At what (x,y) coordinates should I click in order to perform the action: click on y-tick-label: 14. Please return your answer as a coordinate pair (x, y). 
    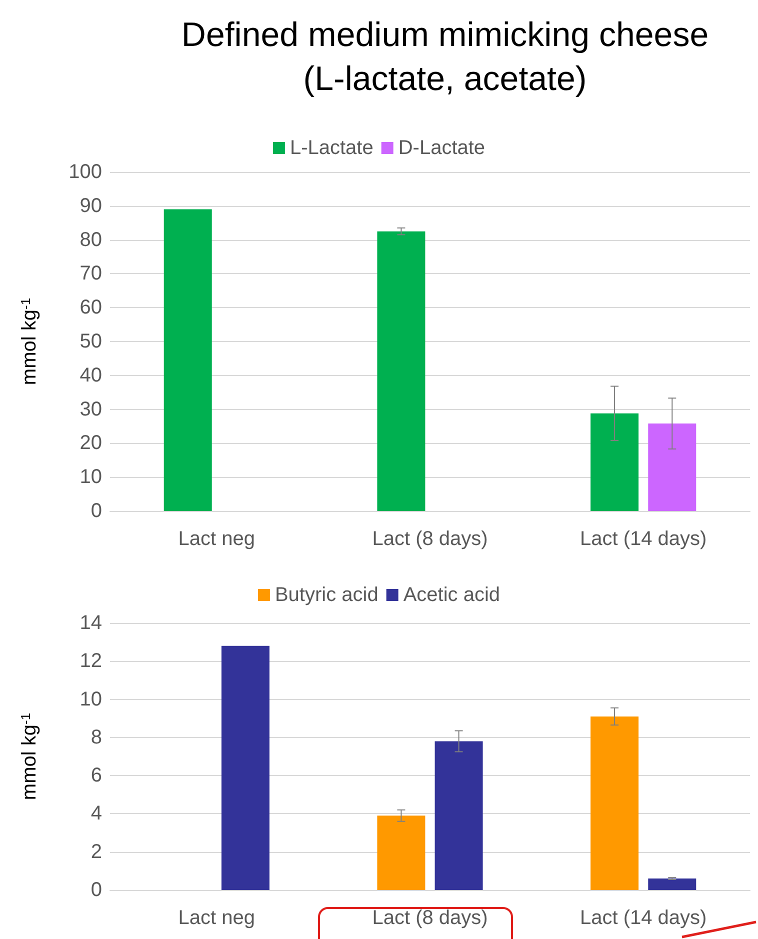
    Looking at the image, I should click on (91, 623).